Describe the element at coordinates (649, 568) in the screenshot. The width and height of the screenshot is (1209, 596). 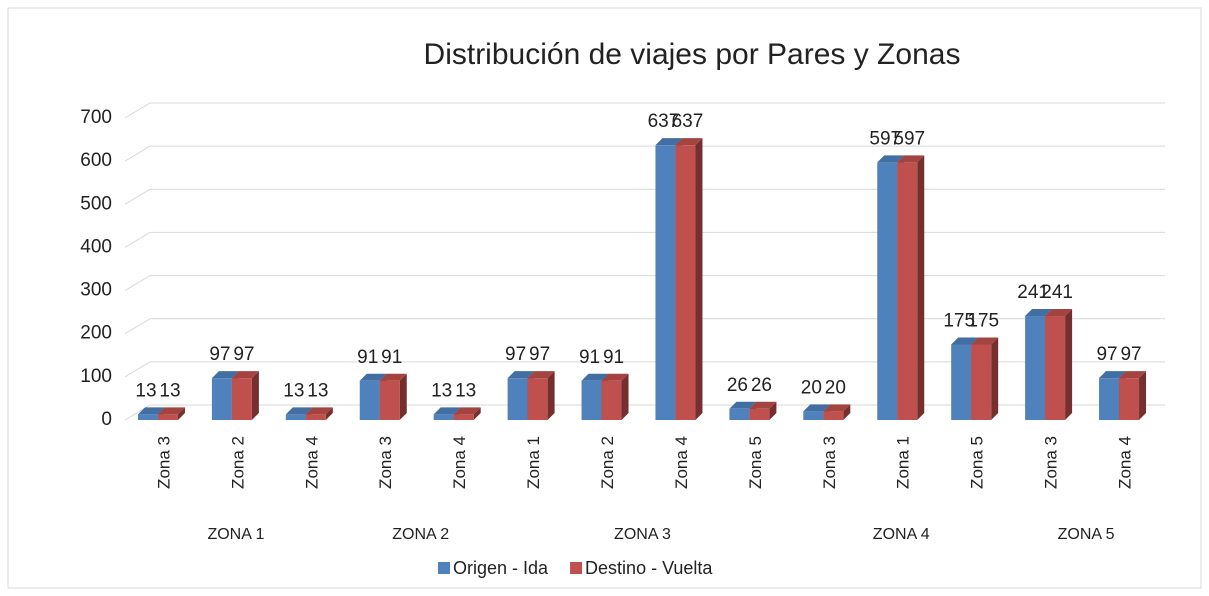
I see `legend-label: Destino - Vuelta` at that location.